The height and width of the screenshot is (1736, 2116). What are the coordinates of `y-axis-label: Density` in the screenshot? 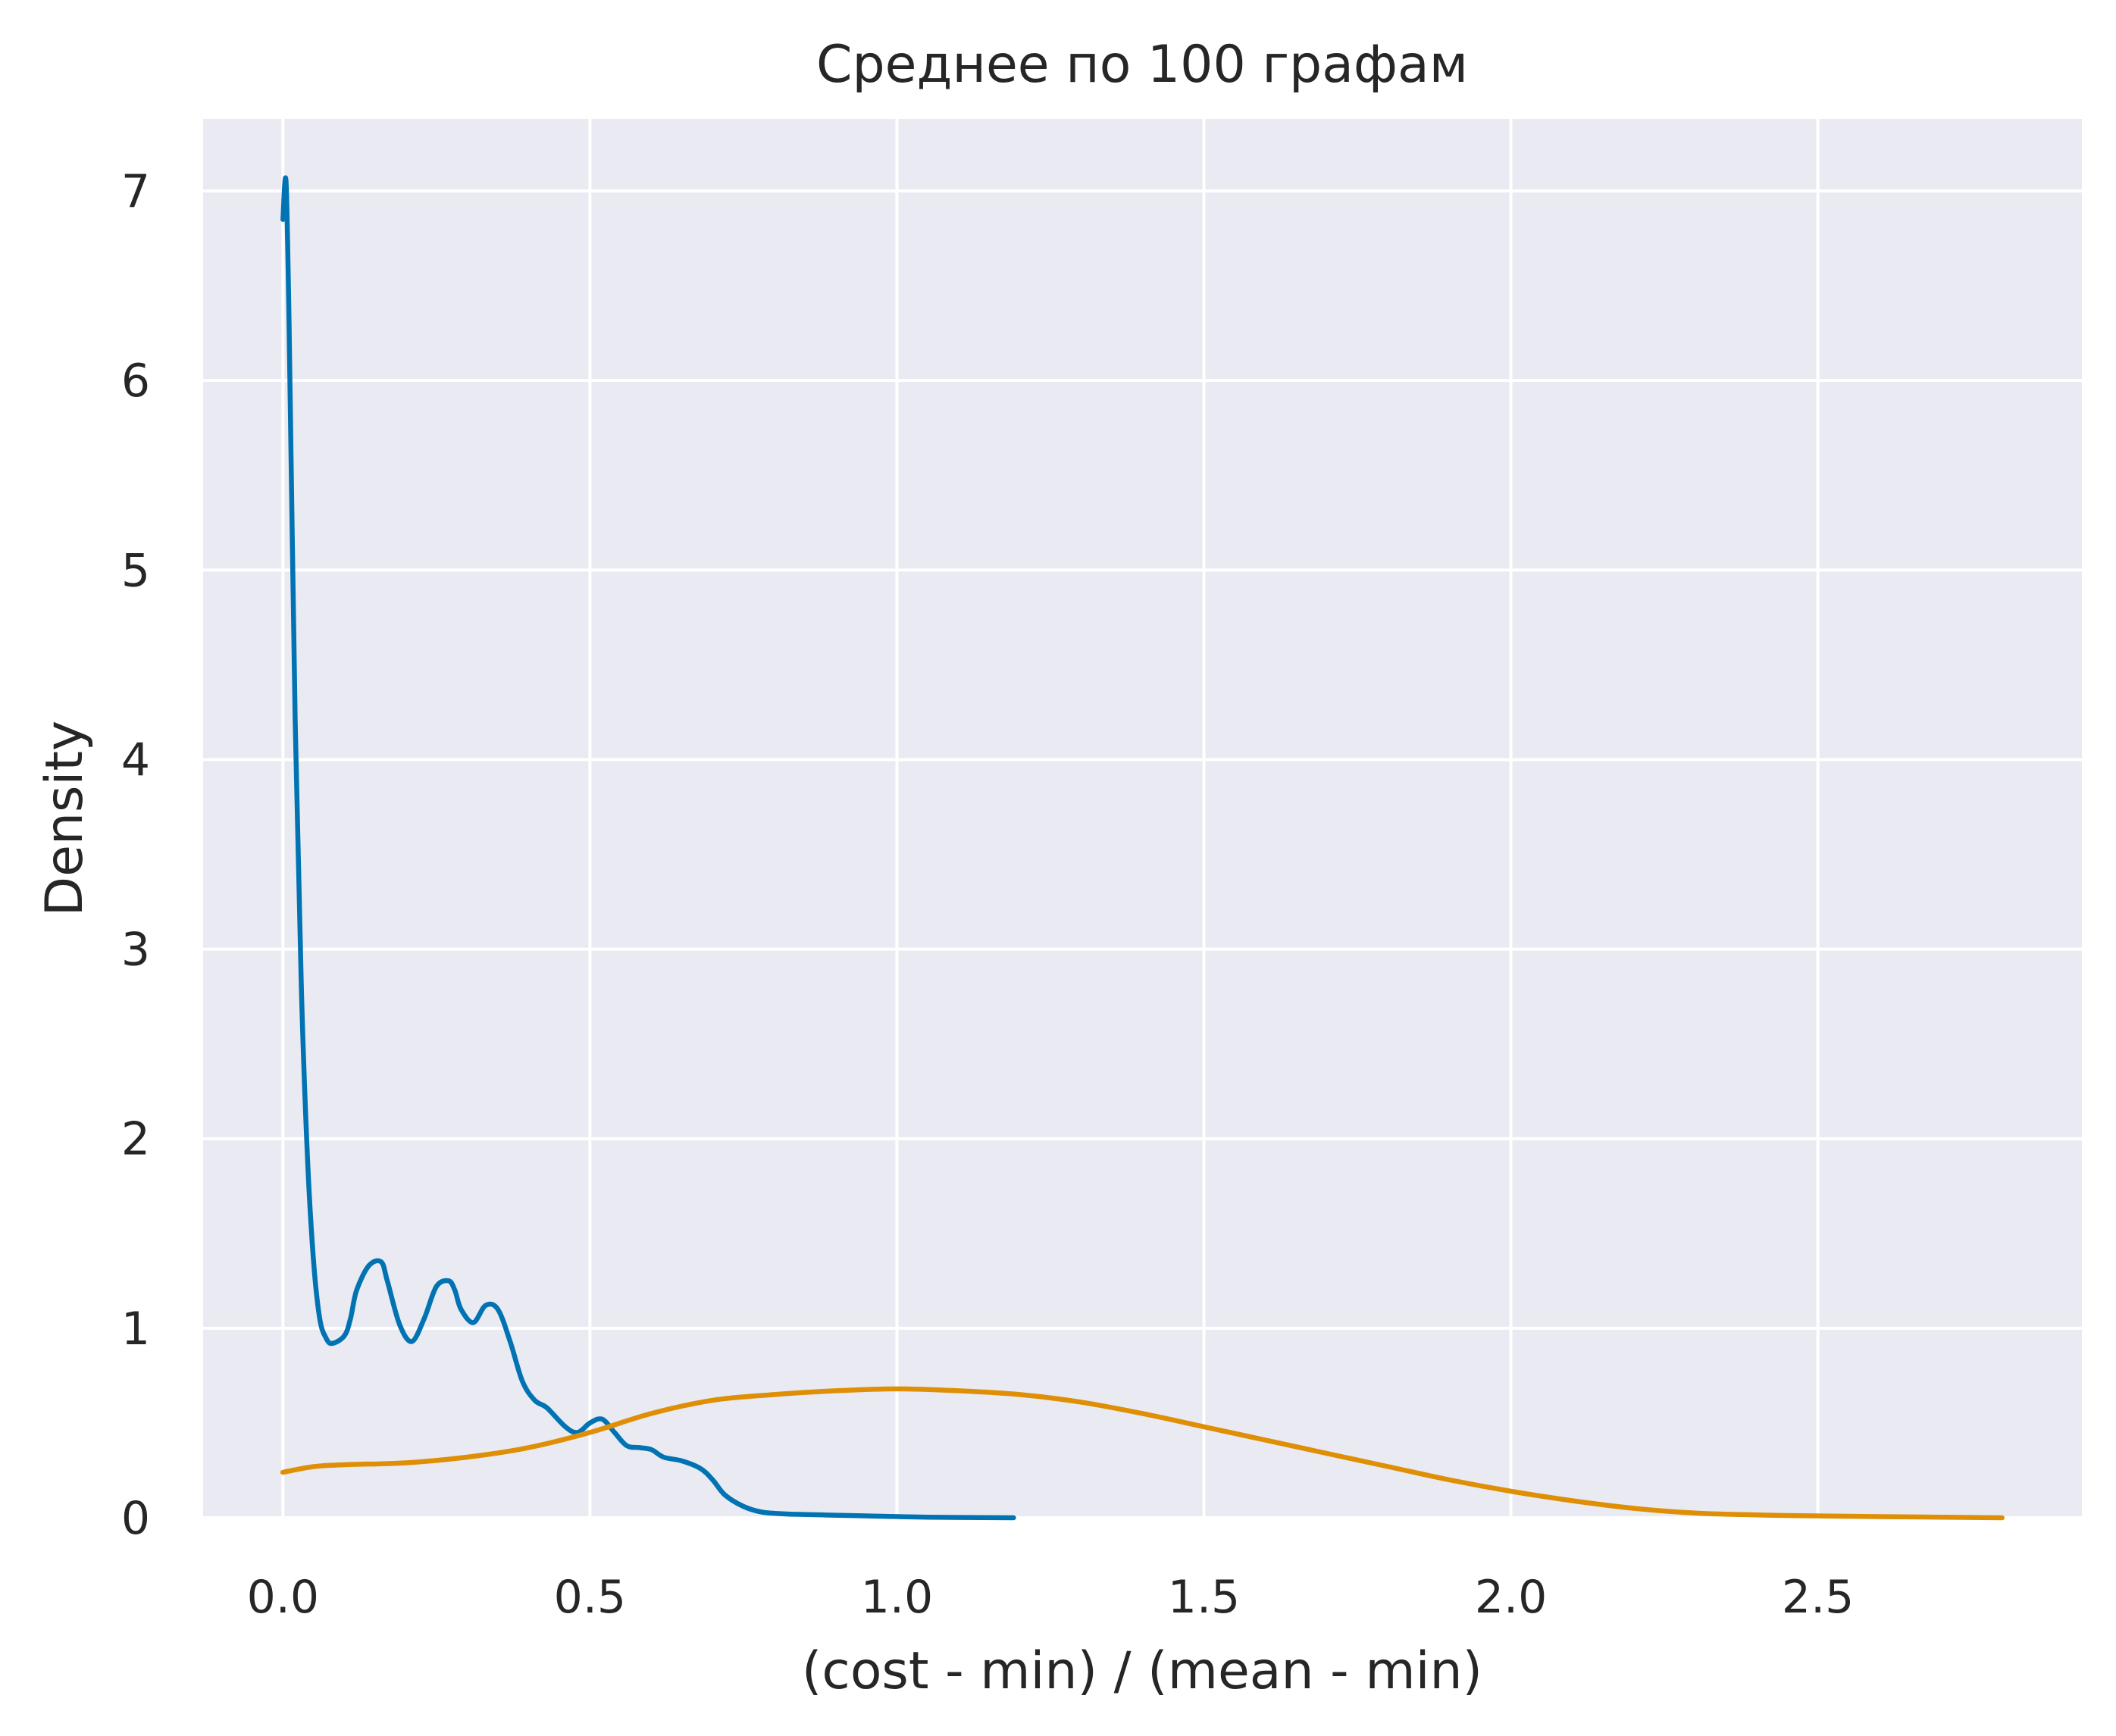 It's located at (65, 819).